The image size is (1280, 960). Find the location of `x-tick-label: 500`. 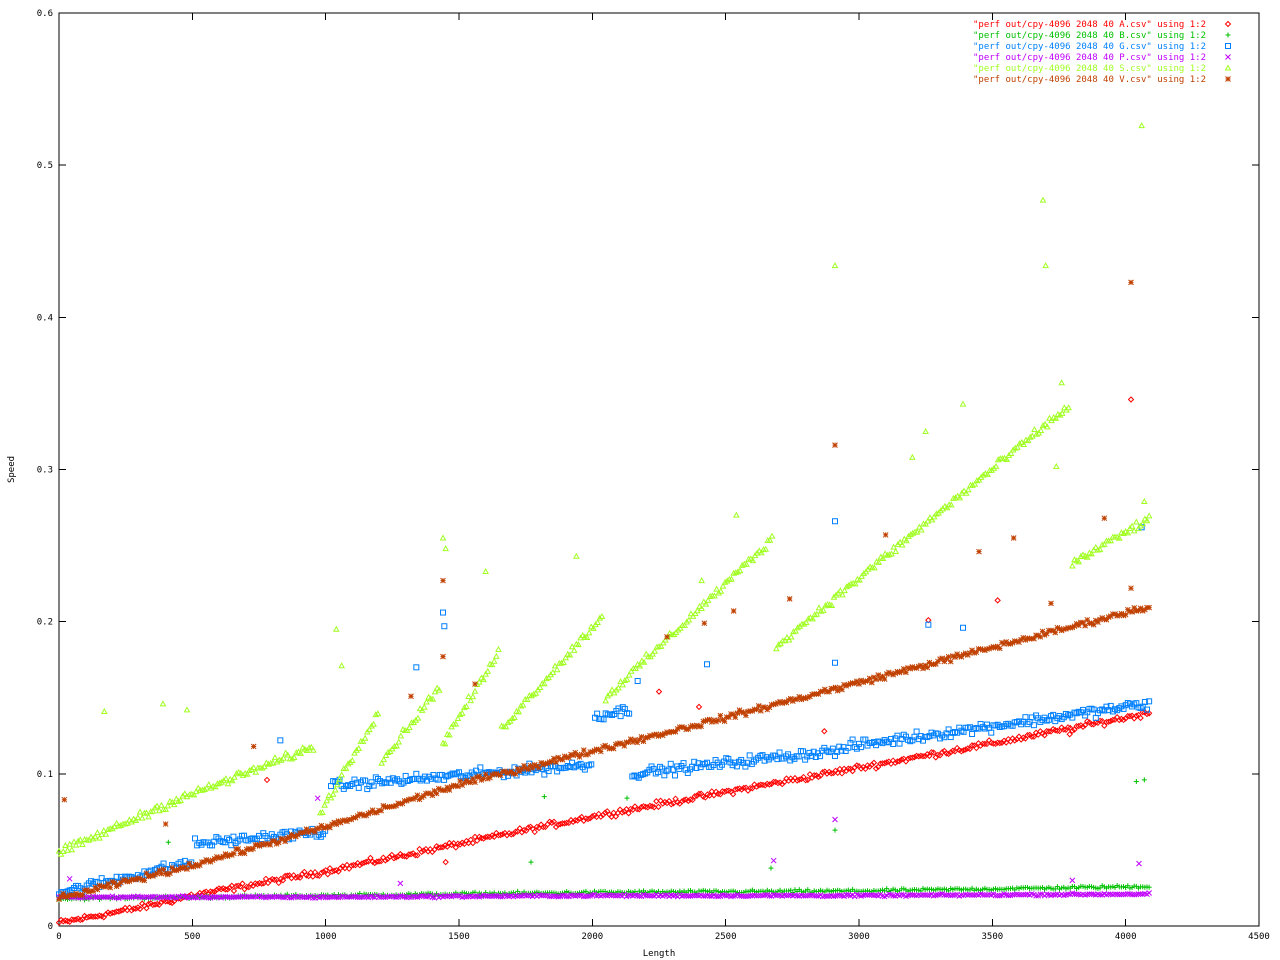

x-tick-label: 500 is located at coordinates (192, 937).